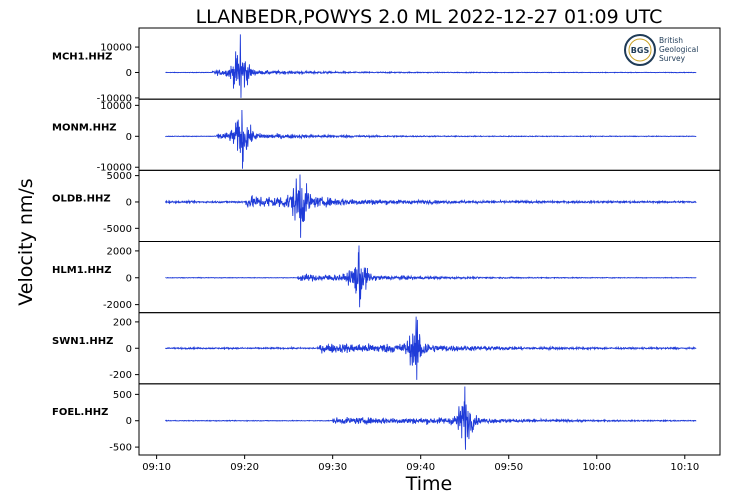 This screenshot has width=752, height=500. I want to click on time-axis: 09:10 09:20 09:30 09:40 09:50 10:00 10:10, so click(420, 464).